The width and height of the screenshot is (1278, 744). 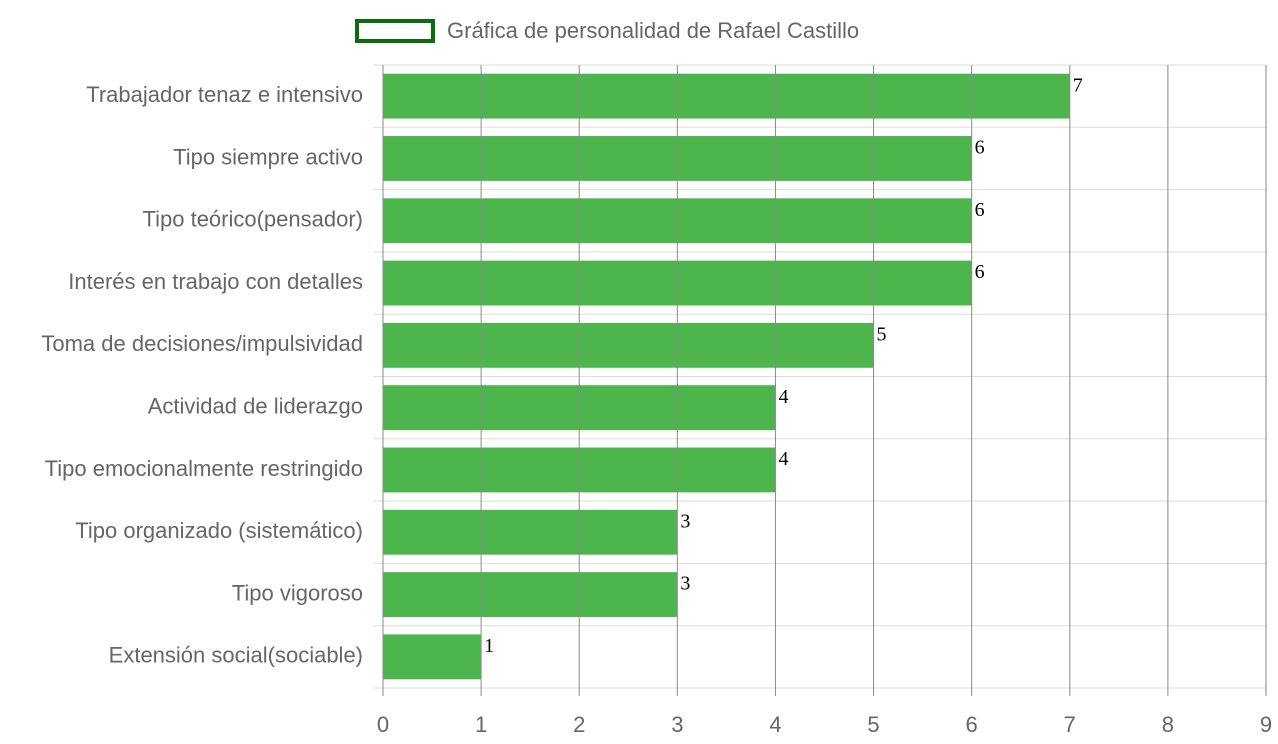 What do you see at coordinates (1078, 85) in the screenshot?
I see `data-label: 7` at bounding box center [1078, 85].